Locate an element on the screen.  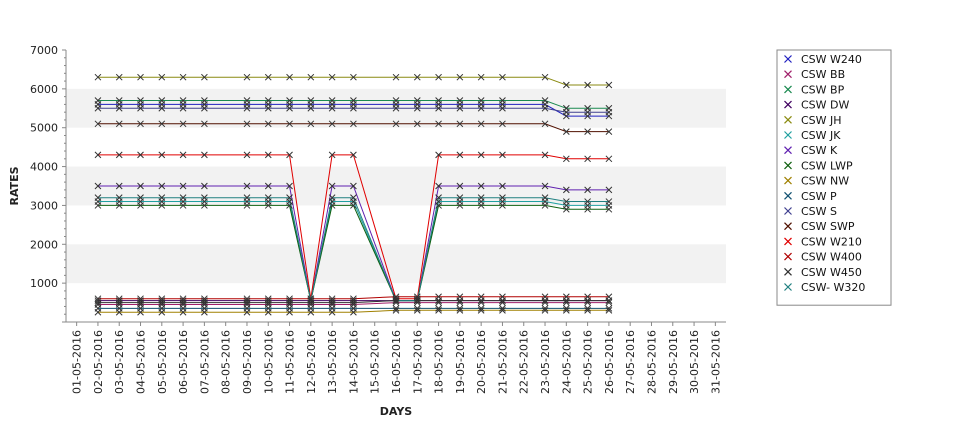
legend-item: CSW DW is located at coordinates (817, 105).